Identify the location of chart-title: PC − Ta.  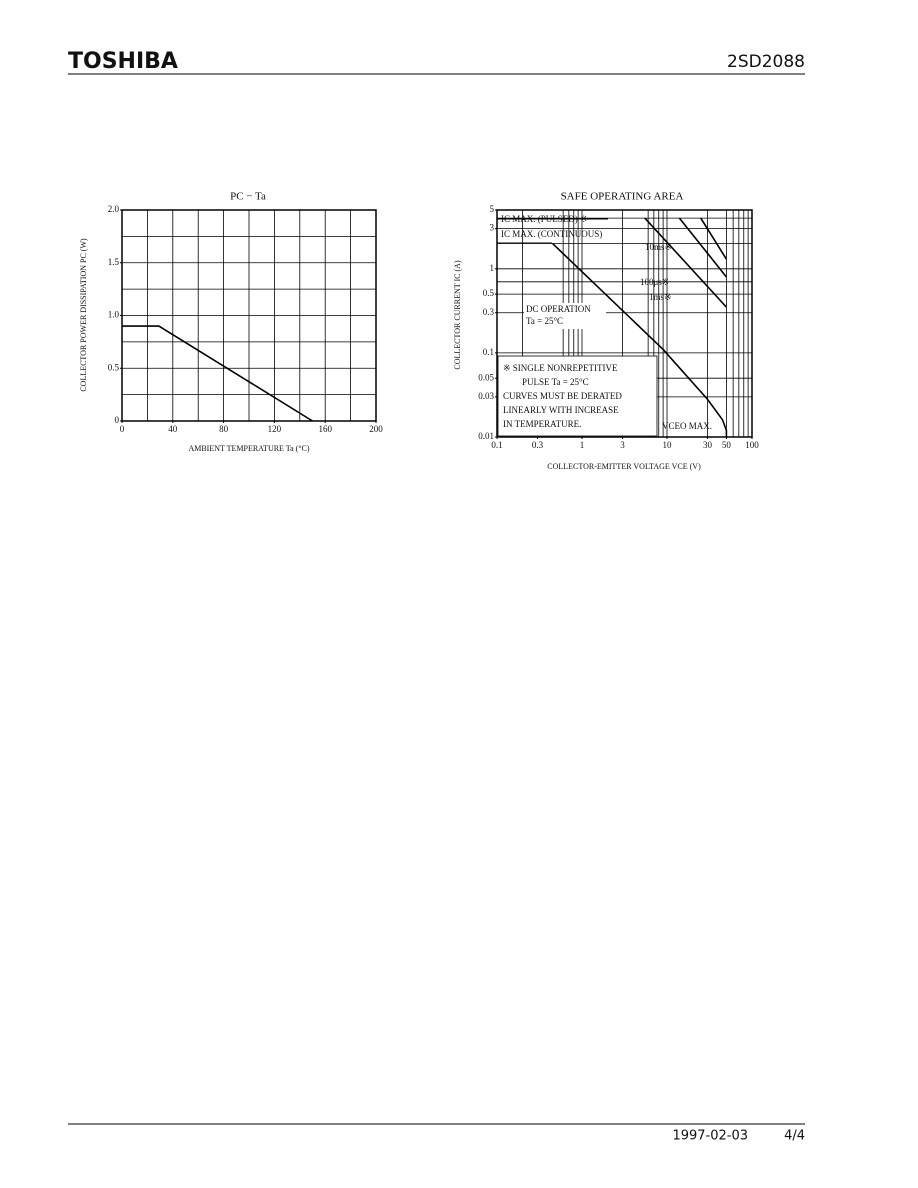
(248, 197).